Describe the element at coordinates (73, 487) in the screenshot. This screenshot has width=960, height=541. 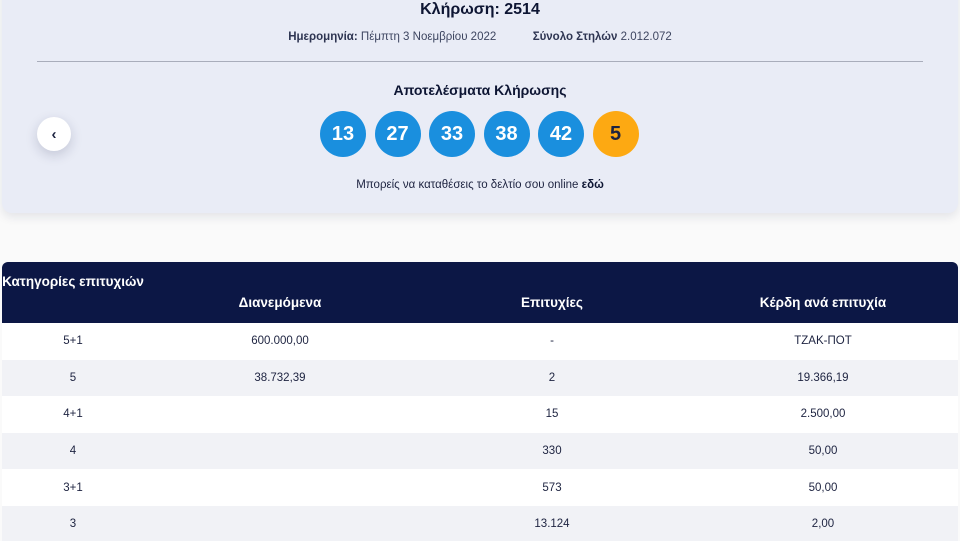
I see `category-cell: 3+1` at that location.